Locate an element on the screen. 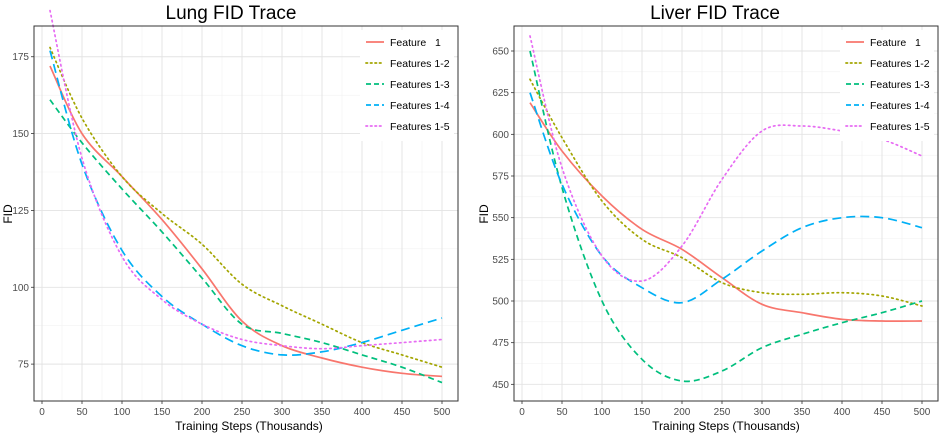 The width and height of the screenshot is (944, 435). chart-title: Lung FID Trace is located at coordinates (231, 13).